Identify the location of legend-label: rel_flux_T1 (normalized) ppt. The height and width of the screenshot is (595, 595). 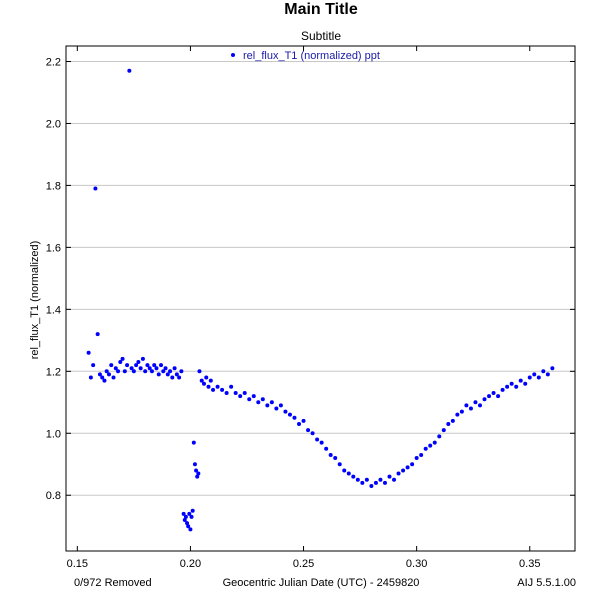
(311, 56).